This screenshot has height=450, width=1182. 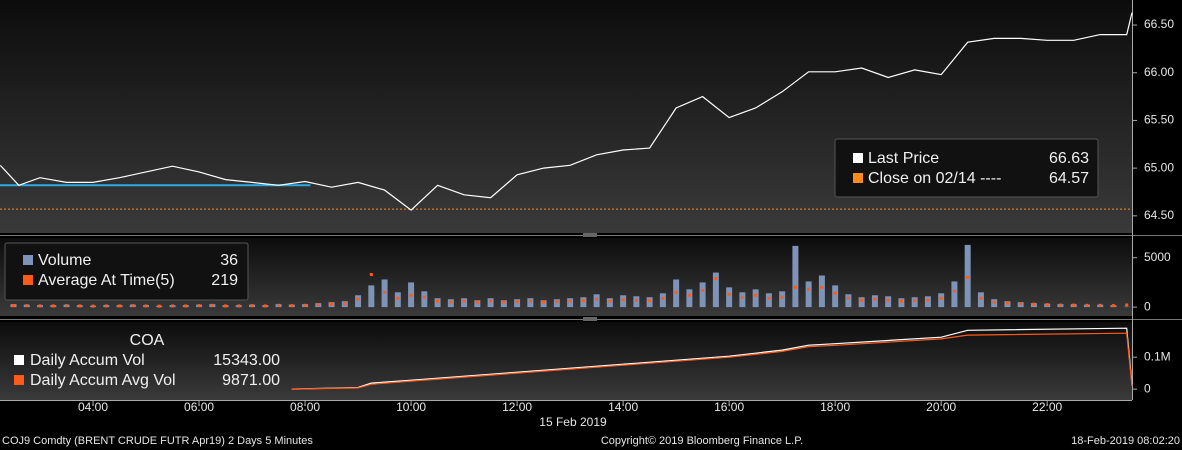 I want to click on x-tick-label: 12:00, so click(x=517, y=407).